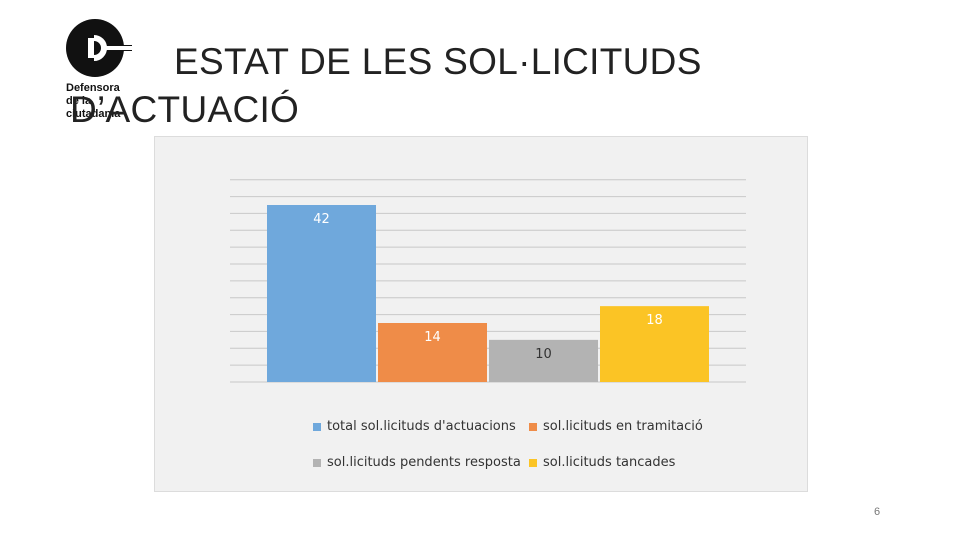  Describe the element at coordinates (421, 426) in the screenshot. I see `legend-label: total sol.licituds d'actuacions` at that location.